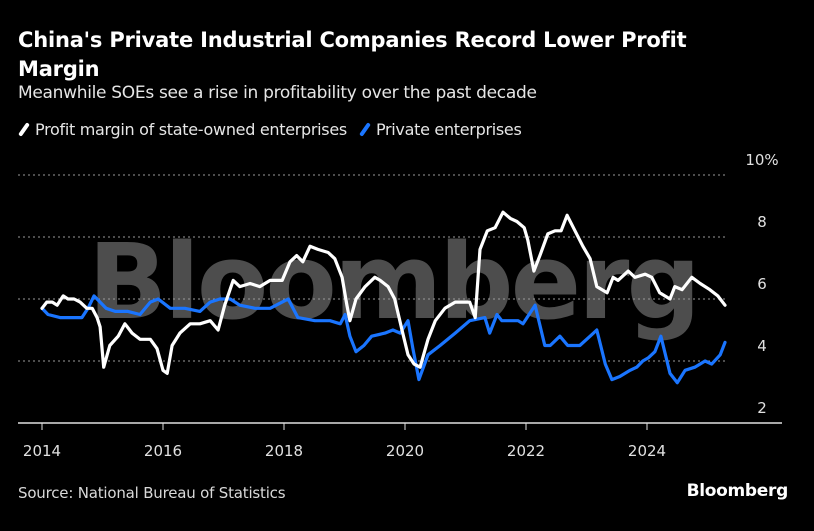 This screenshot has width=814, height=531. I want to click on legend-item-soe: Profit margin of state-owned enterprises, so click(182, 129).